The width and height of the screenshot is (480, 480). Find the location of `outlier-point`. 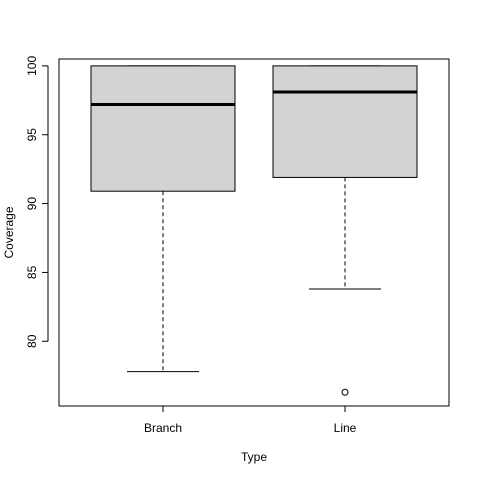

outlier-point is located at coordinates (345, 392).